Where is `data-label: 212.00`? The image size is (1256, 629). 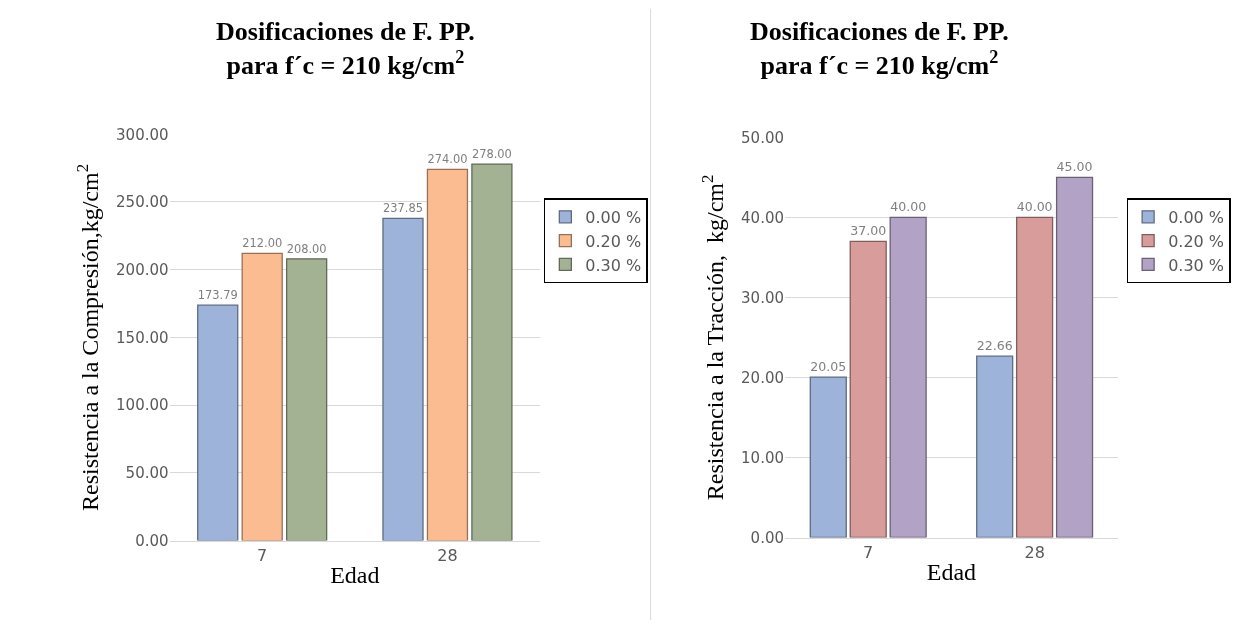
data-label: 212.00 is located at coordinates (262, 243).